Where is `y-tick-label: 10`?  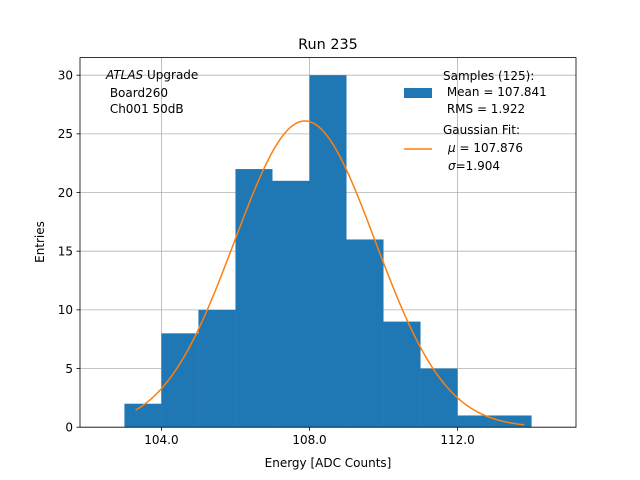
y-tick-label: 10 is located at coordinates (65, 310).